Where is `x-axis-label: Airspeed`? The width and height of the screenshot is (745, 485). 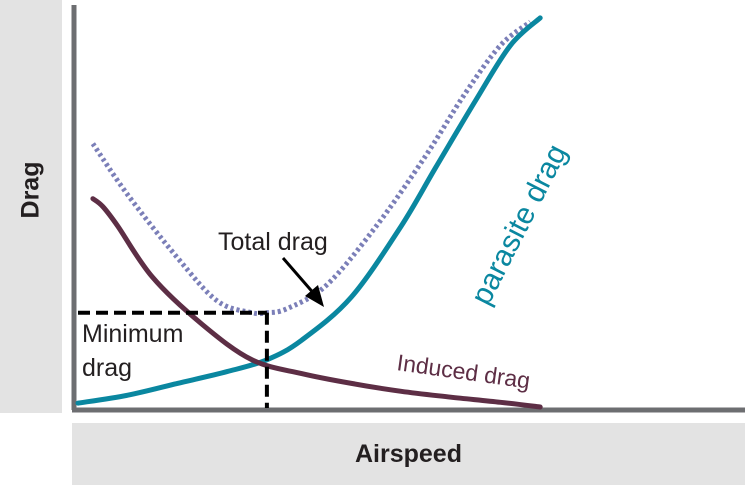
x-axis-label: Airspeed is located at coordinates (408, 454).